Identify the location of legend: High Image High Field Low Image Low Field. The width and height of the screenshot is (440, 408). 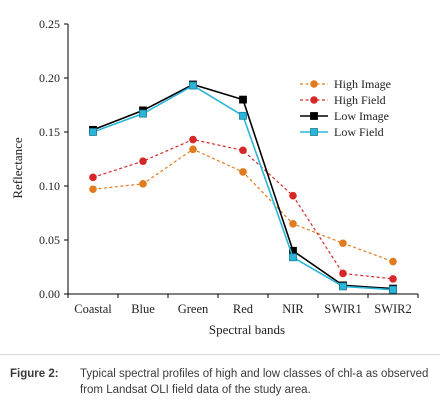
(345, 108).